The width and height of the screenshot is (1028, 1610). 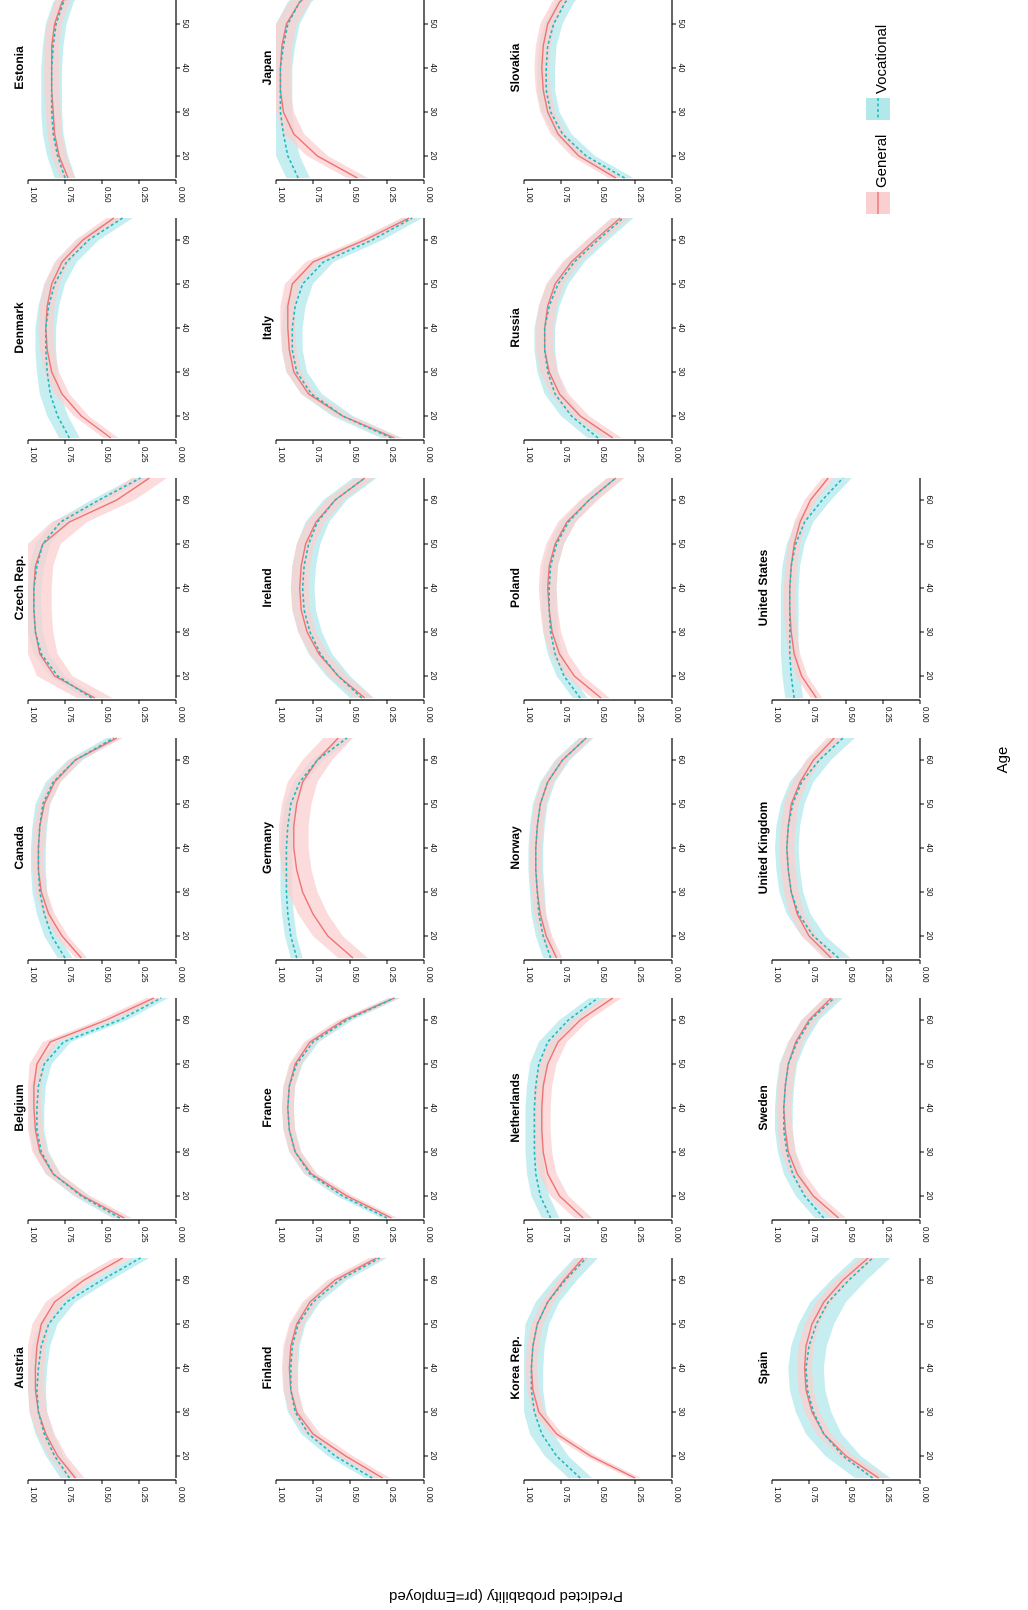 I want to click on panel-title: Finland, so click(x=267, y=1368).